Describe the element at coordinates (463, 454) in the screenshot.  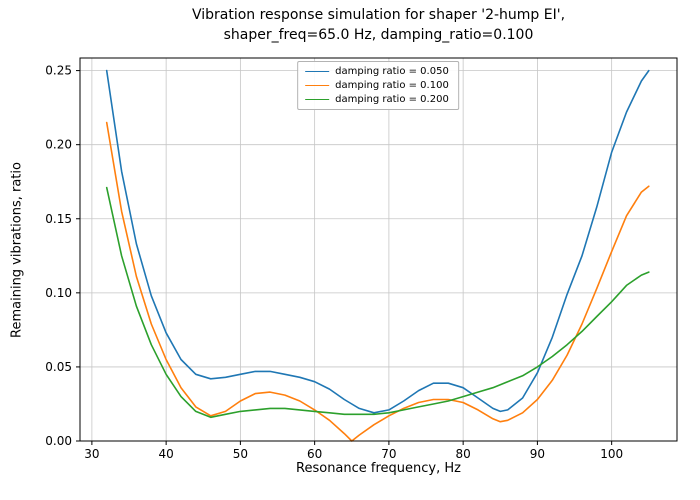
I see `x-tick-label: 80` at that location.